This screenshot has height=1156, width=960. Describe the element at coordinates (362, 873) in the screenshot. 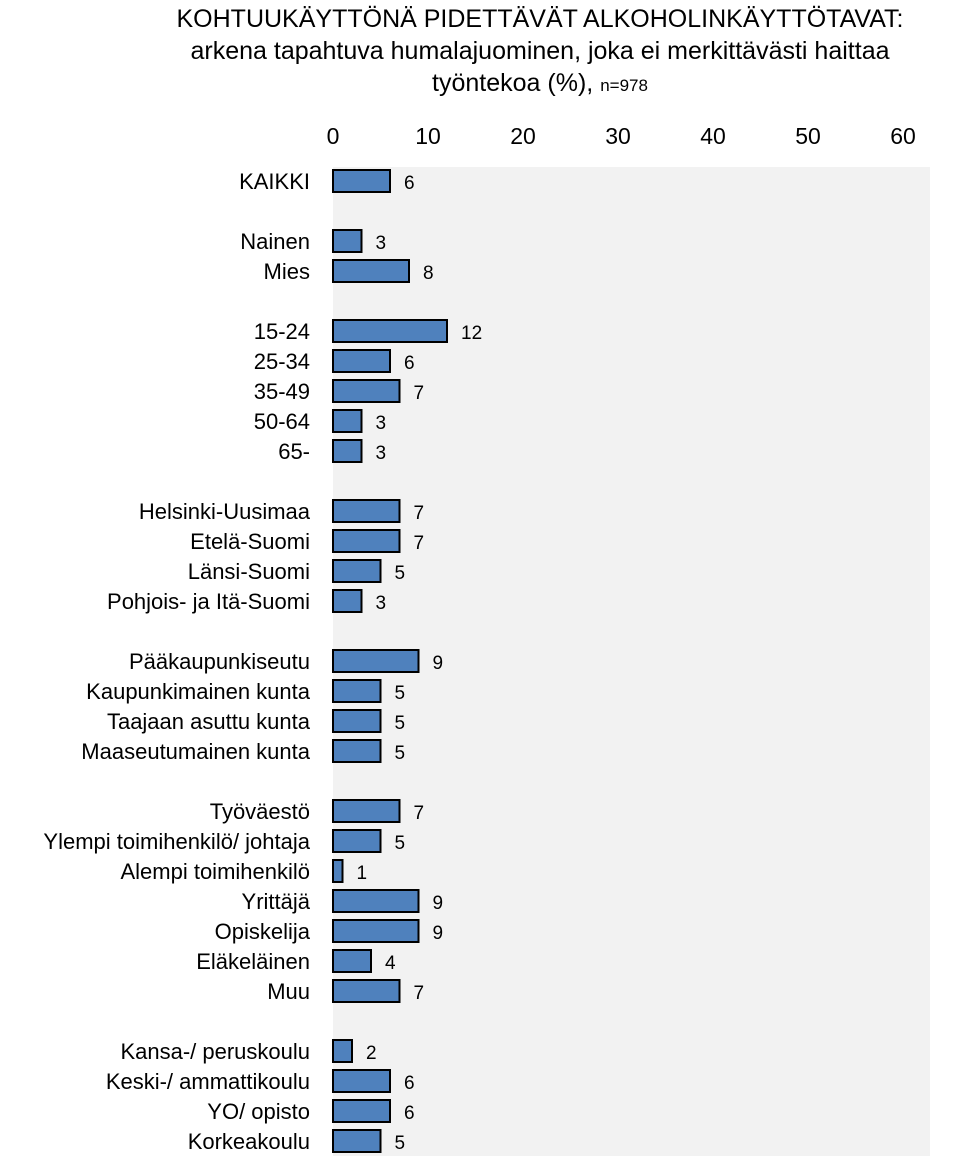

I see `value-label: 1` at that location.